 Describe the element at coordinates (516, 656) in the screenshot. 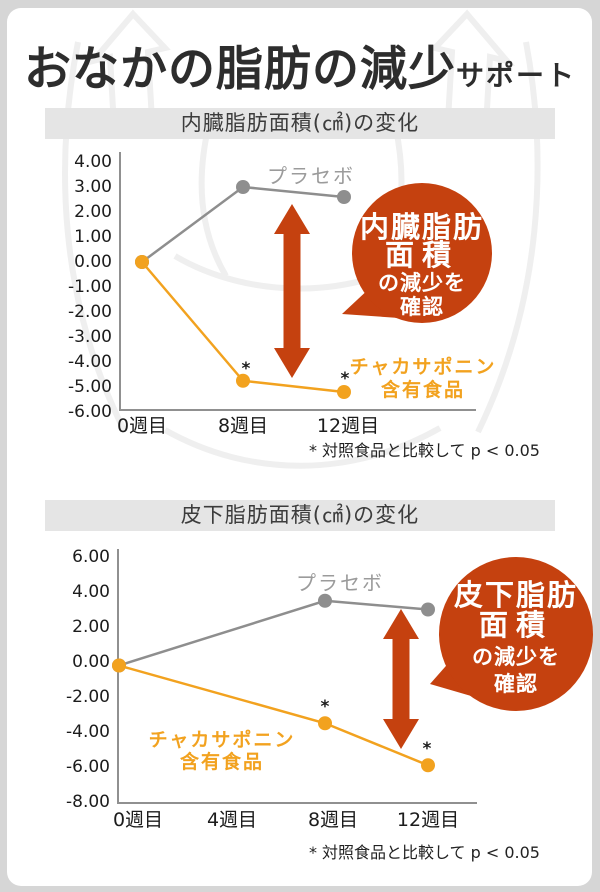

I see `bubble2-line3: の減少を` at that location.